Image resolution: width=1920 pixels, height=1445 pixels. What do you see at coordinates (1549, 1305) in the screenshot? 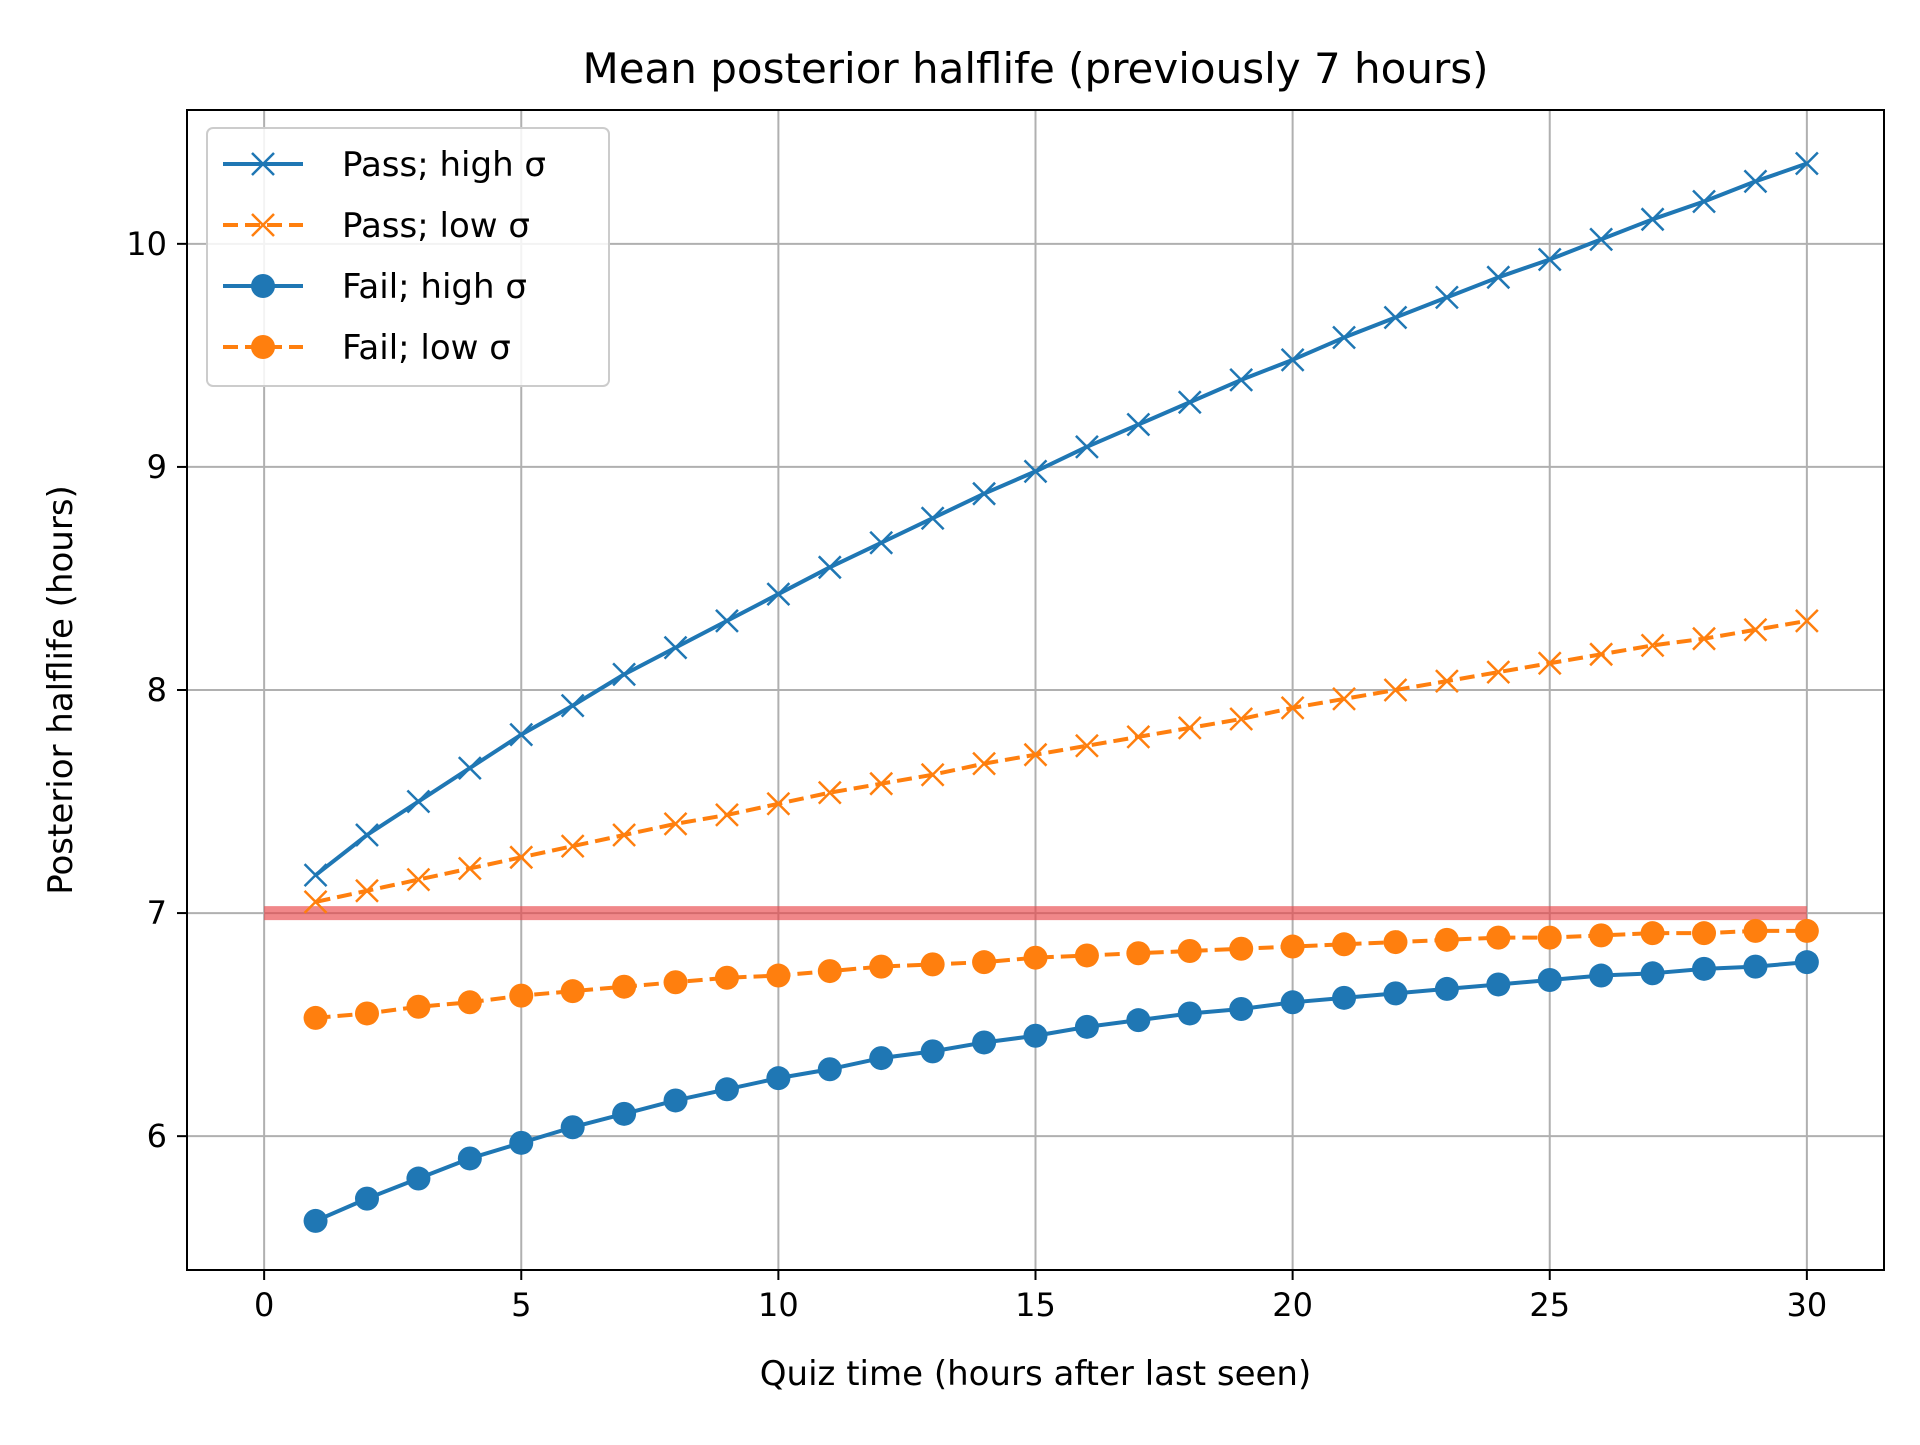
I see `x-tick-label: 25` at bounding box center [1549, 1305].